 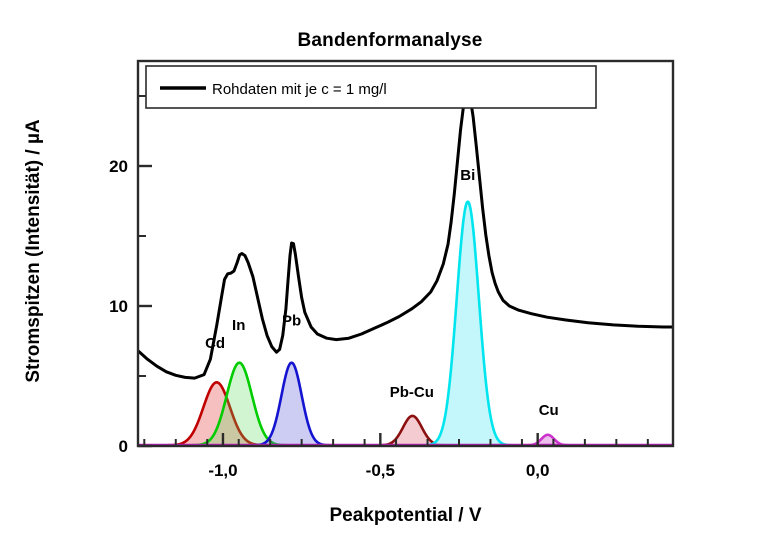 I want to click on chart-title: Bandenformanalyse, so click(x=390, y=40).